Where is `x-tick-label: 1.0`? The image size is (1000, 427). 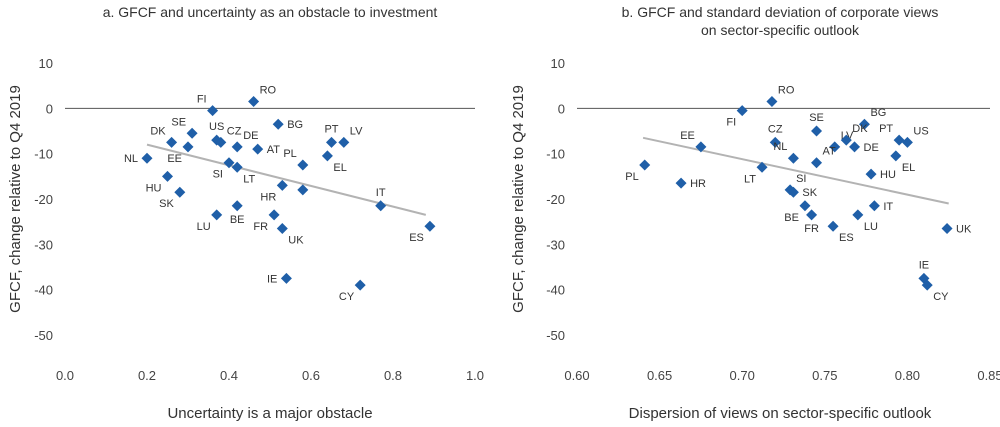 x-tick-label: 1.0 is located at coordinates (475, 375).